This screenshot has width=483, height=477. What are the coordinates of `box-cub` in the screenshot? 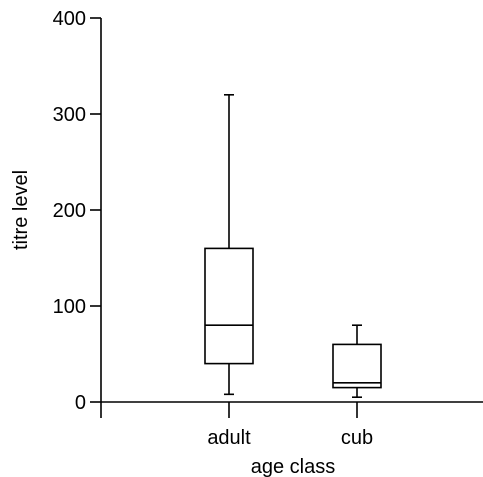 It's located at (357, 361).